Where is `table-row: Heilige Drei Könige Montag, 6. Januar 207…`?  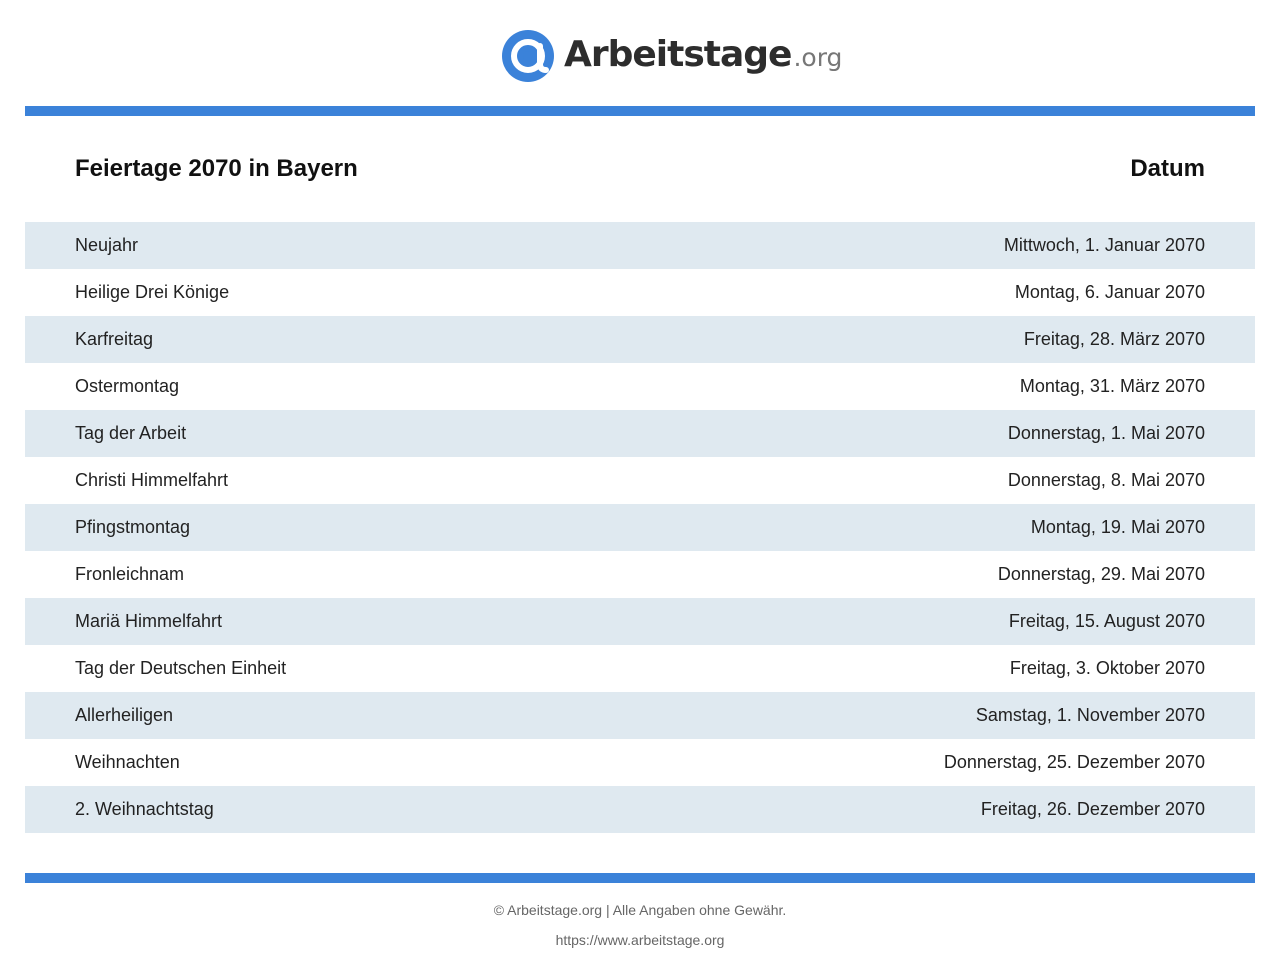 table-row: Heilige Drei Könige Montag, 6. Januar 207… is located at coordinates (640, 292).